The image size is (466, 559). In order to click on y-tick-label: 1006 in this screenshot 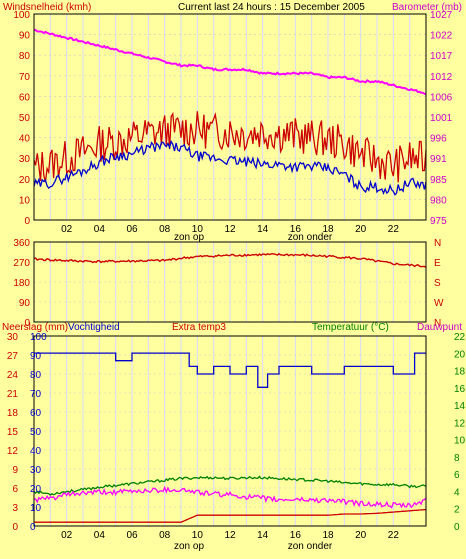, I will do `click(441, 97)`.